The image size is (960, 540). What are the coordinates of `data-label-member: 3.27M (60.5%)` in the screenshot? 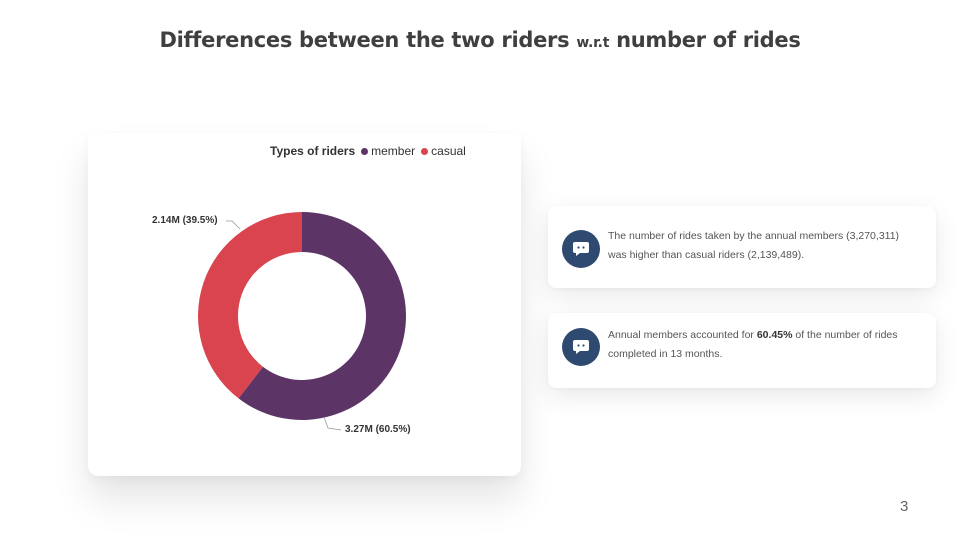 It's located at (378, 429).